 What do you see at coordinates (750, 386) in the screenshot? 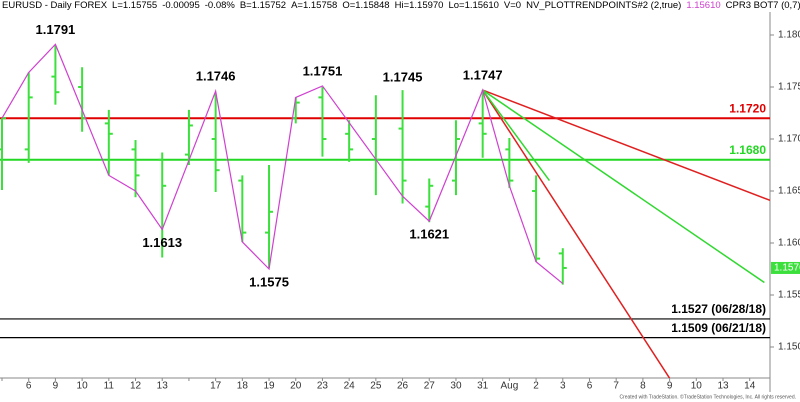
I see `x-tick-label: 14` at bounding box center [750, 386].